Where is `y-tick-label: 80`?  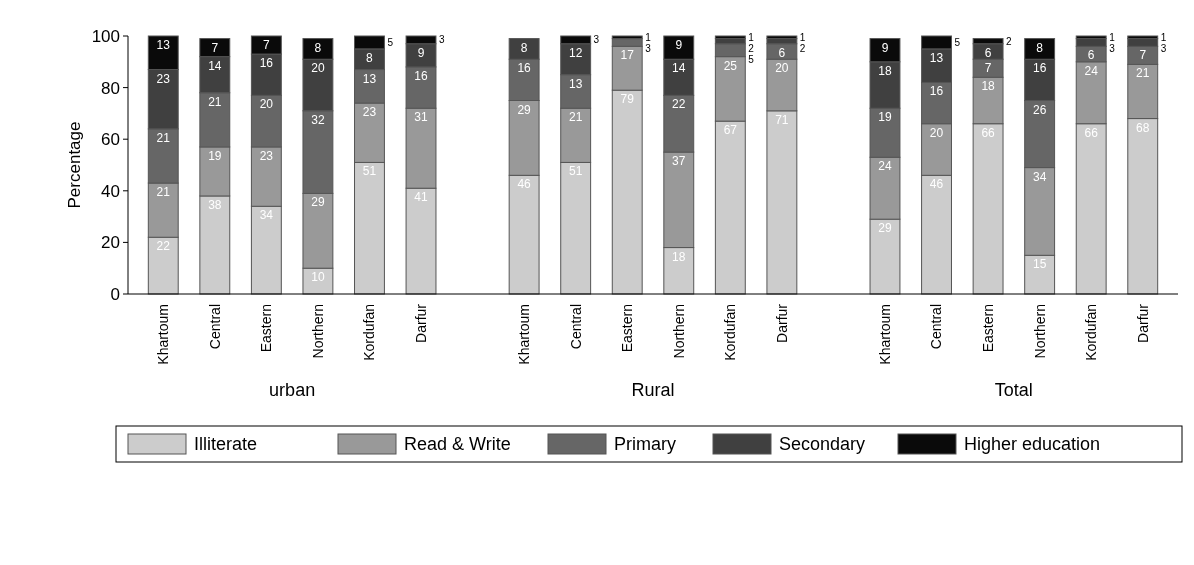 y-tick-label: 80 is located at coordinates (110, 88).